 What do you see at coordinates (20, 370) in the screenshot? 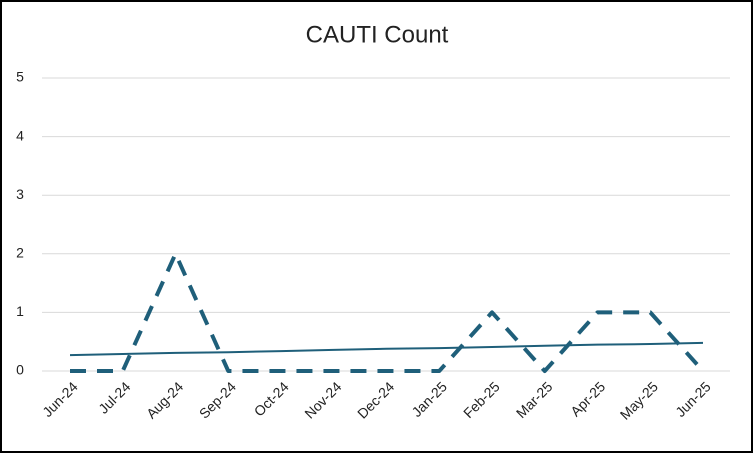
I see `y-tick-label: 0` at bounding box center [20, 370].